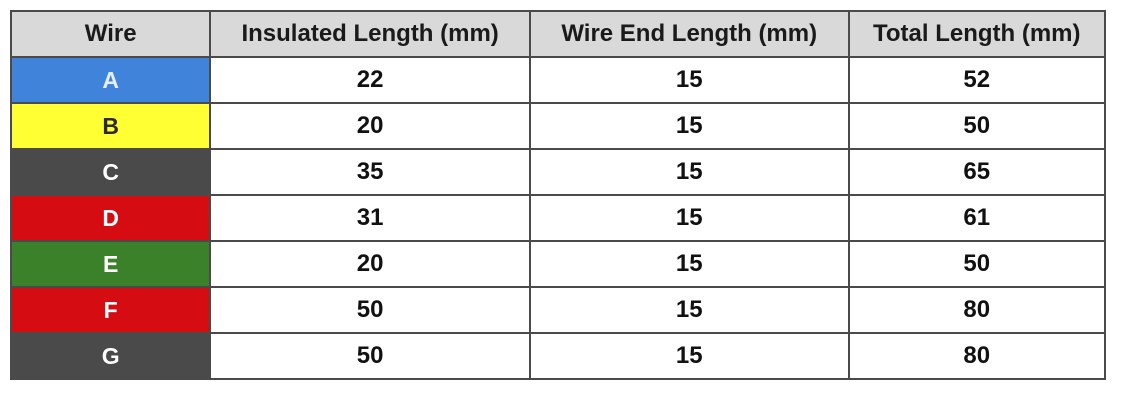 The width and height of the screenshot is (1122, 410). I want to click on table-row: D 31 15 61, so click(558, 218).